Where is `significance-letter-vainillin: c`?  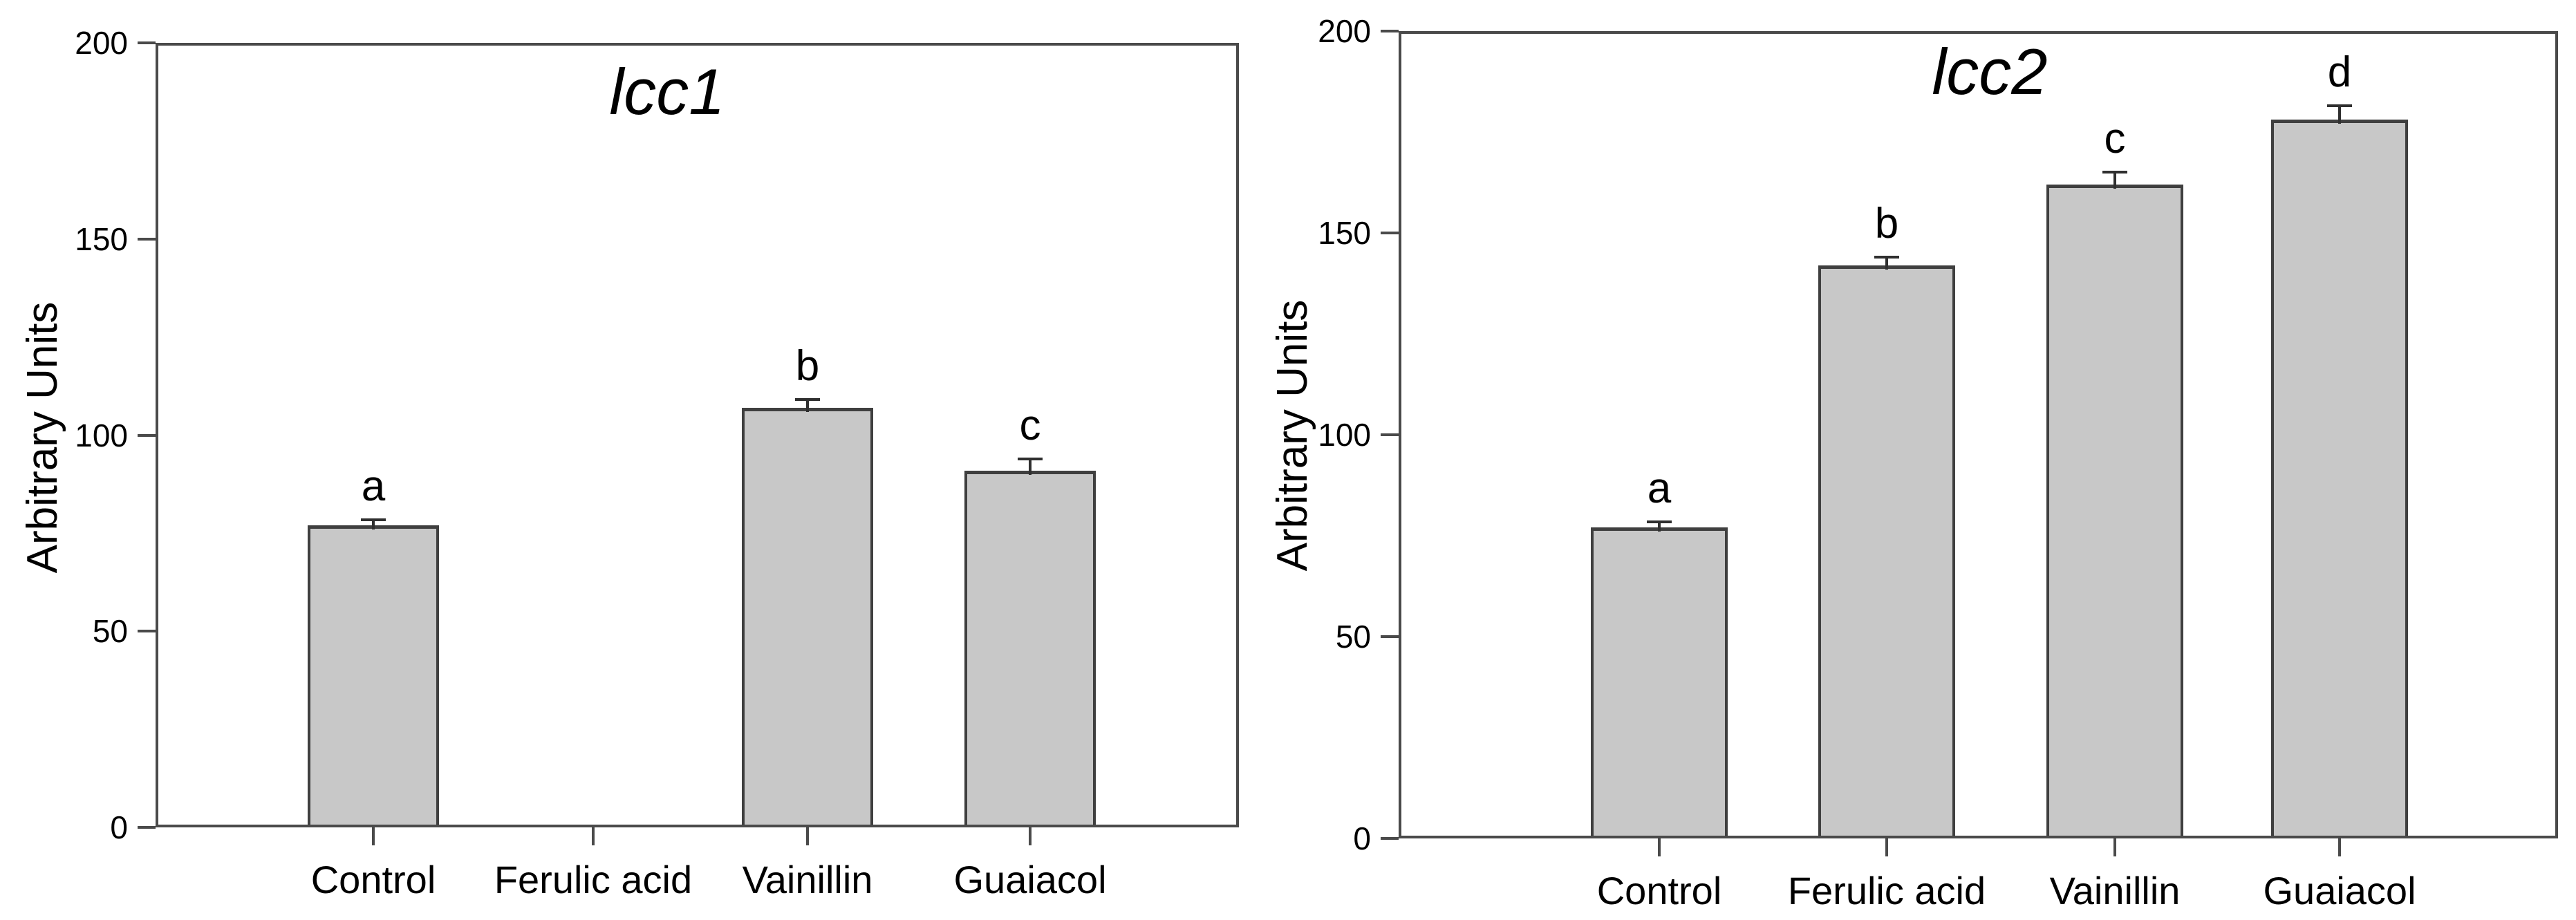 significance-letter-vainillin: c is located at coordinates (2115, 139).